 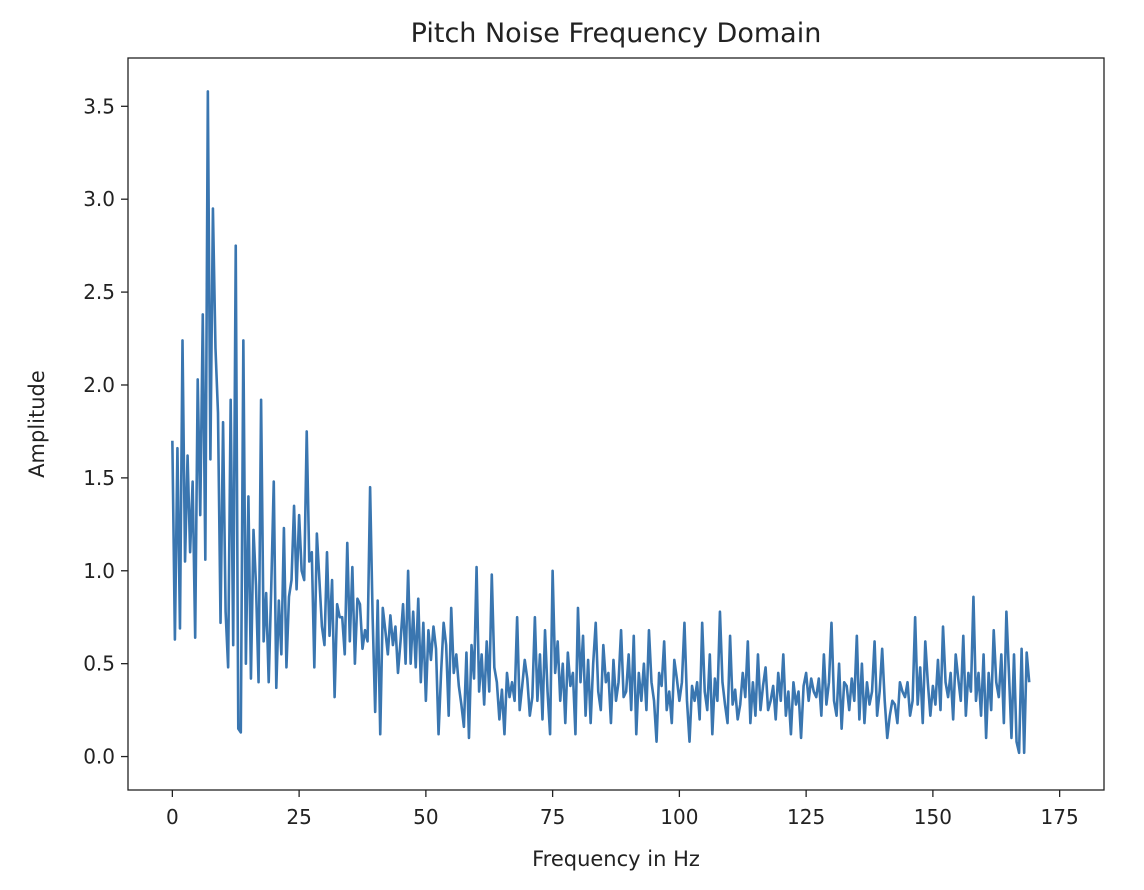 I want to click on y-tick-label: 2.0, so click(x=99, y=385).